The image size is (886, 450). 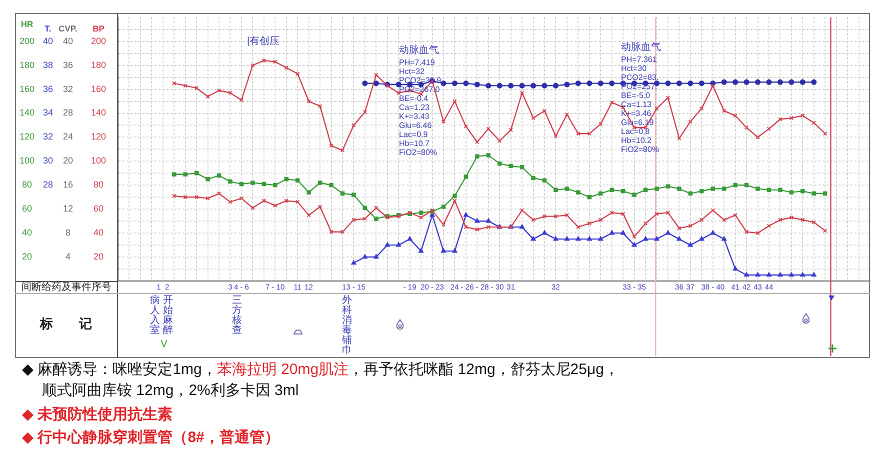 What do you see at coordinates (67, 89) in the screenshot?
I see `y2-tick-label: 32` at bounding box center [67, 89].